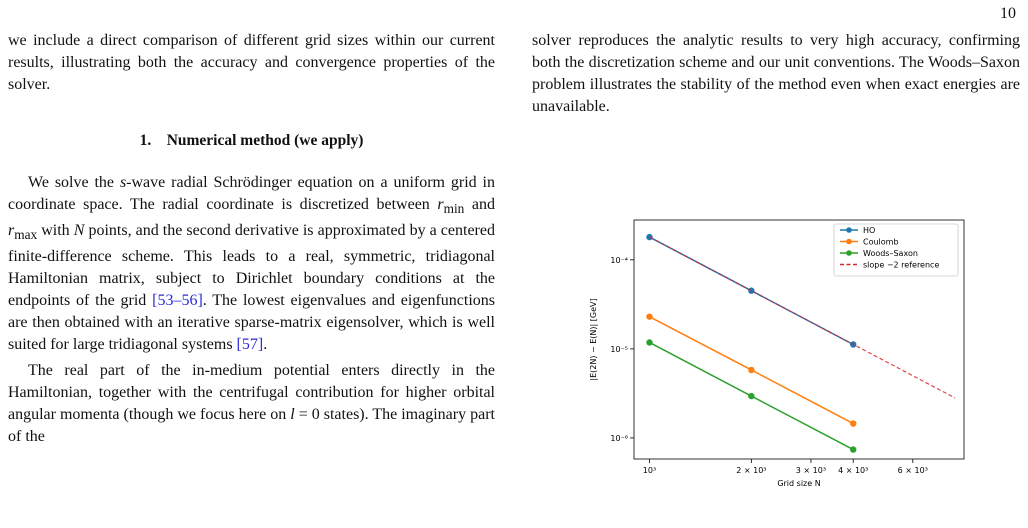  I want to click on x-tick-label: 3 × 10³, so click(811, 470).